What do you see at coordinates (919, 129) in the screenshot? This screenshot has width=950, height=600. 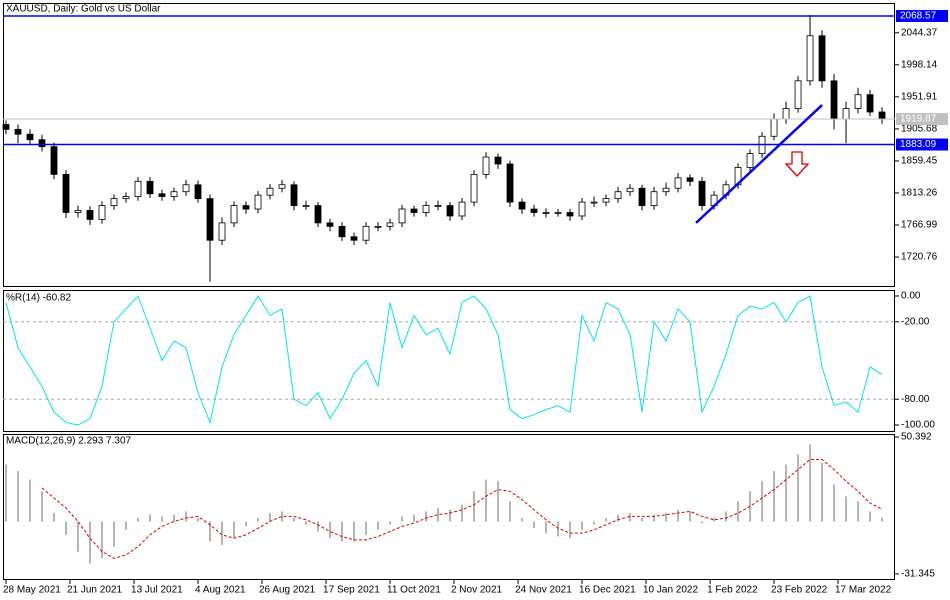 I see `y-tick-label: 1905.68` at bounding box center [919, 129].